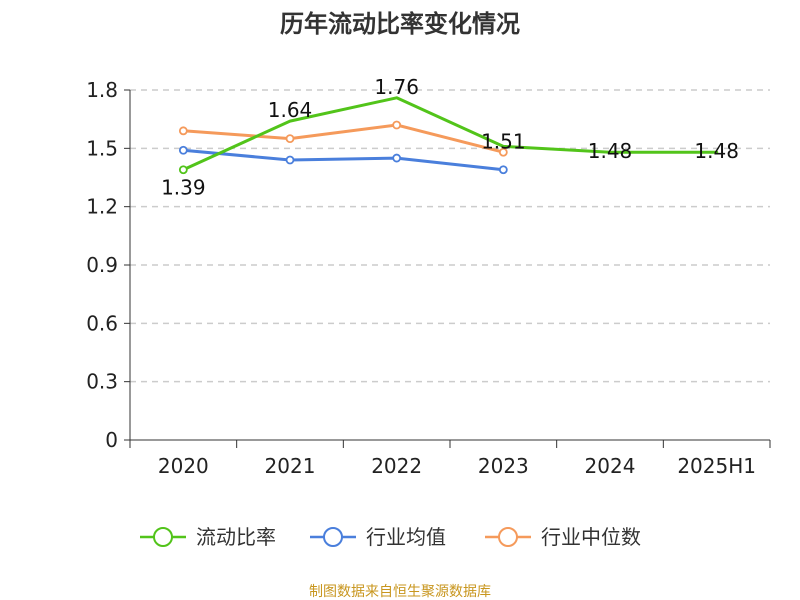 The image size is (800, 600). Describe the element at coordinates (396, 87) in the screenshot. I see `data-label: 1.76` at that location.